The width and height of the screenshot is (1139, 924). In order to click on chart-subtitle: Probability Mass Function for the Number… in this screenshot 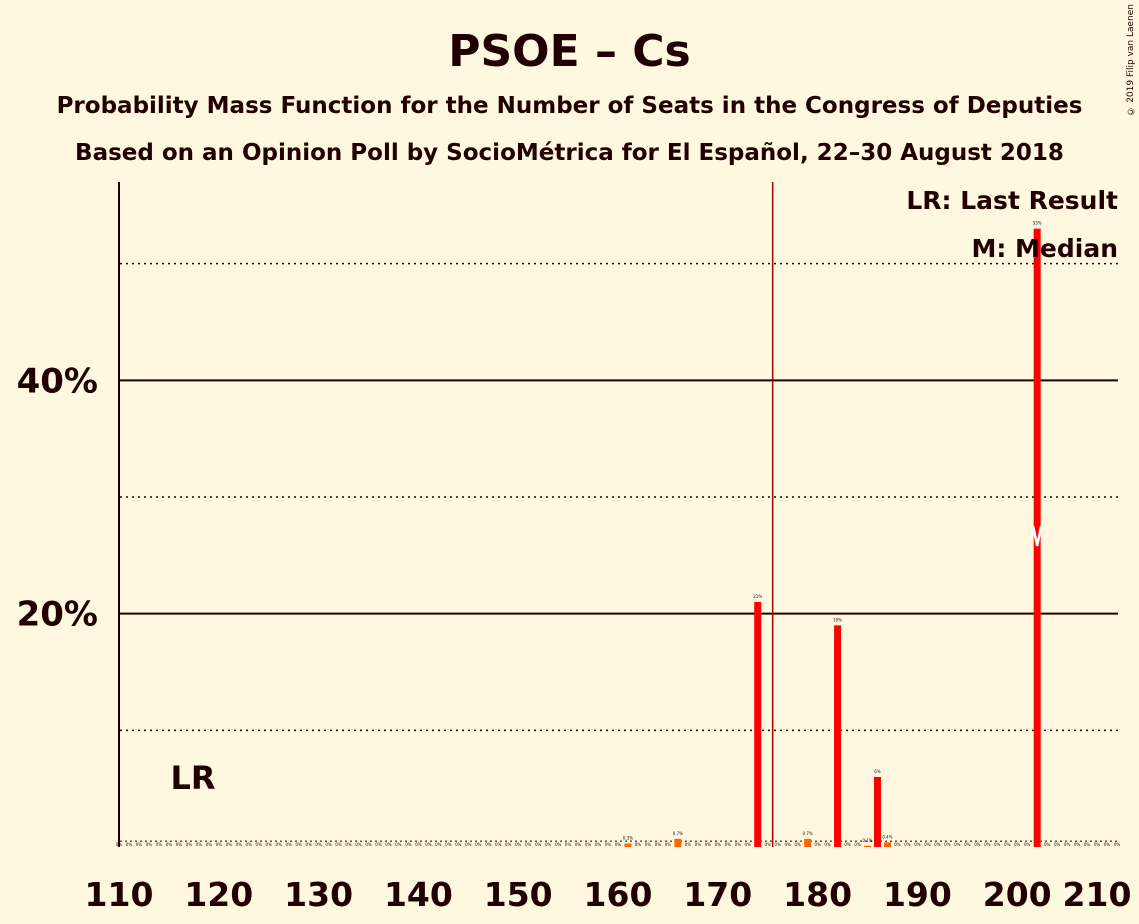, I will do `click(570, 106)`.